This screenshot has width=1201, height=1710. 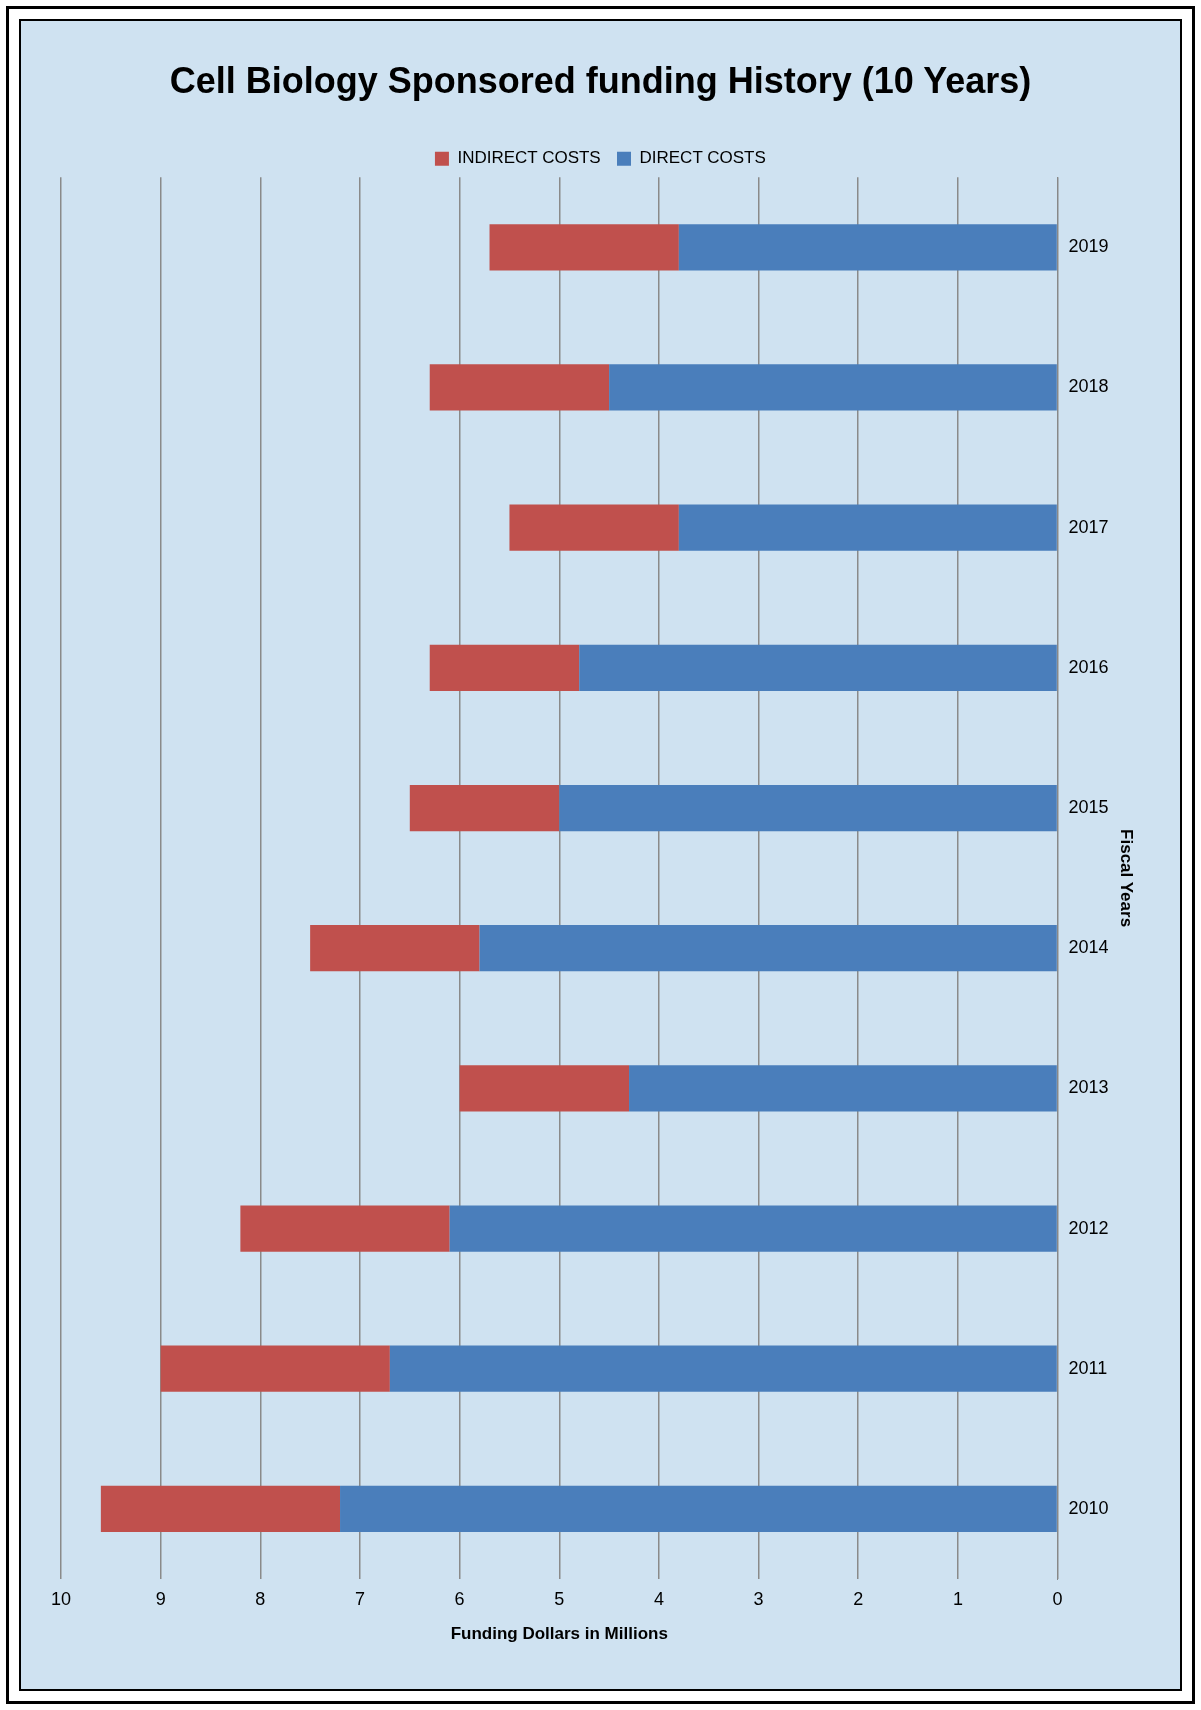 I want to click on x-tick-label: 9, so click(x=160, y=1598).